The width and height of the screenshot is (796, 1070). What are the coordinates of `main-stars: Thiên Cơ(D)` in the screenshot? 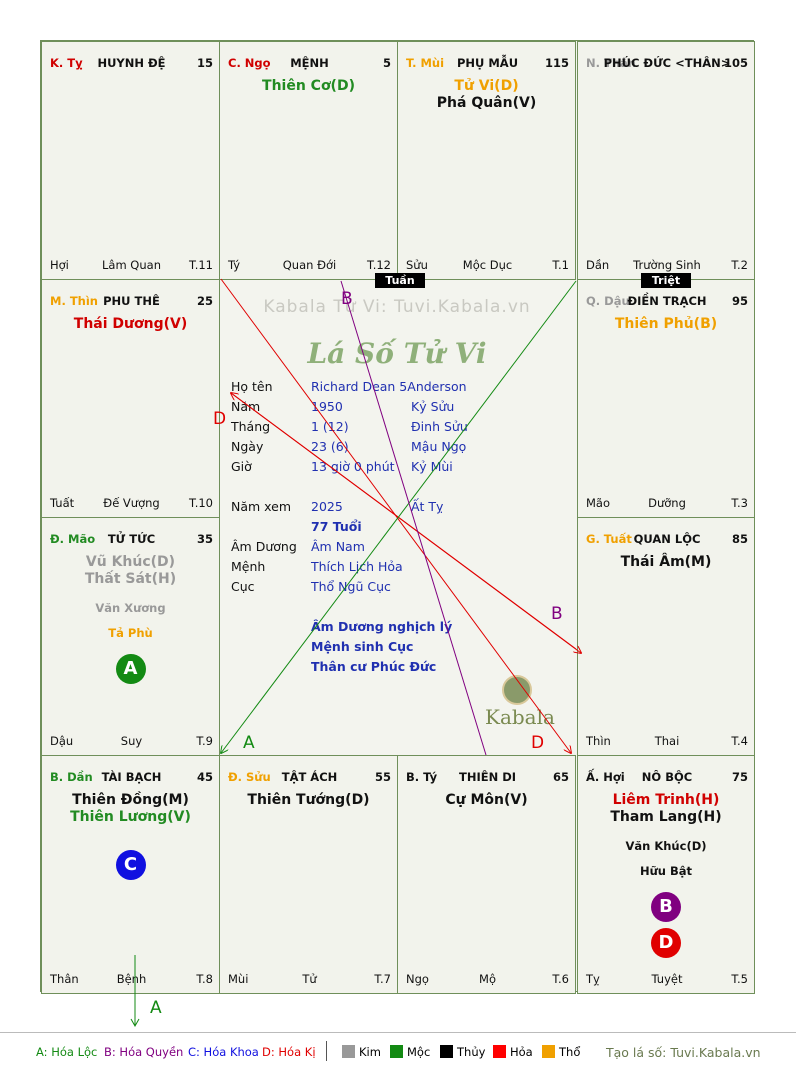 It's located at (308, 86).